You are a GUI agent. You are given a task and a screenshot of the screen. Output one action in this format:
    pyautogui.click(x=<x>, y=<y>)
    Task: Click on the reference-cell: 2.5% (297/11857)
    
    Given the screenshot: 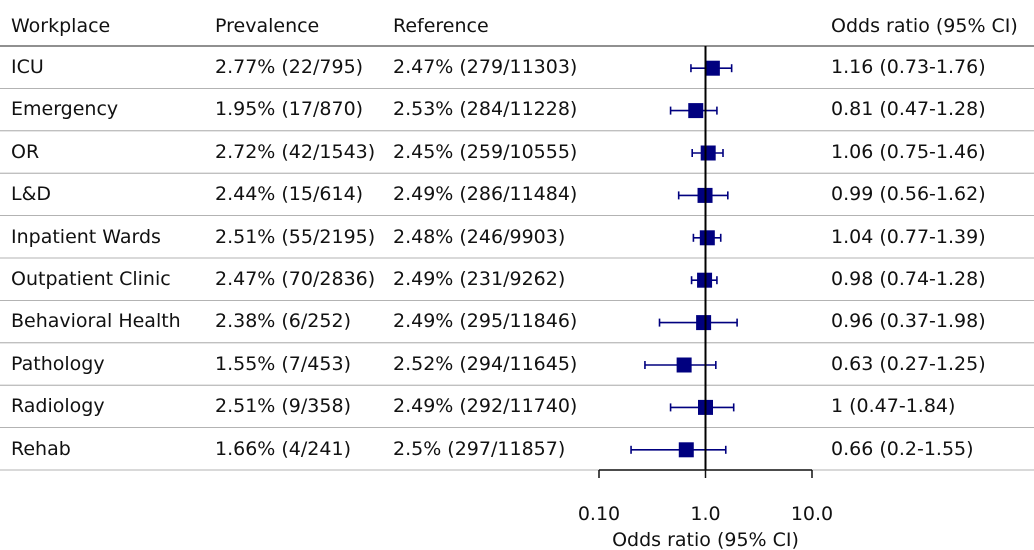 What is the action you would take?
    pyautogui.click(x=479, y=448)
    